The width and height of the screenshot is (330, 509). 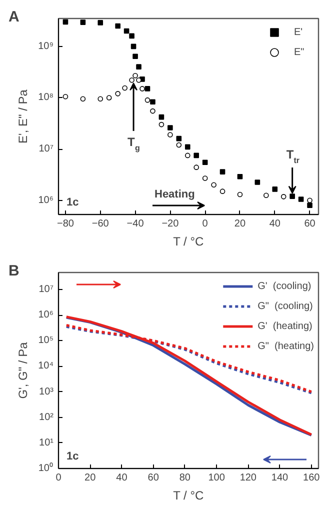 What do you see at coordinates (46, 392) in the screenshot?
I see `y-tick-label: 10³` at bounding box center [46, 392].